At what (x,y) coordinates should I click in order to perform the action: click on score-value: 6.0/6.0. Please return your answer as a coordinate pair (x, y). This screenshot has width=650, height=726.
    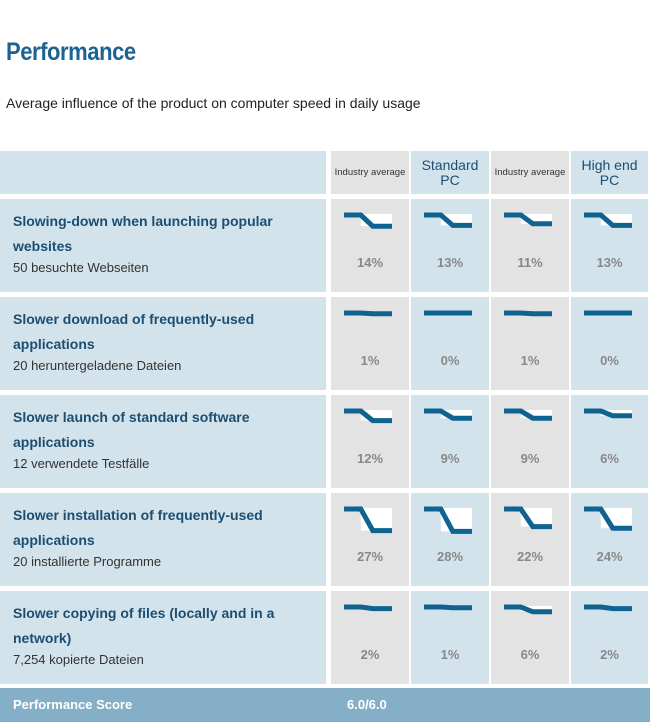
    Looking at the image, I should click on (367, 704).